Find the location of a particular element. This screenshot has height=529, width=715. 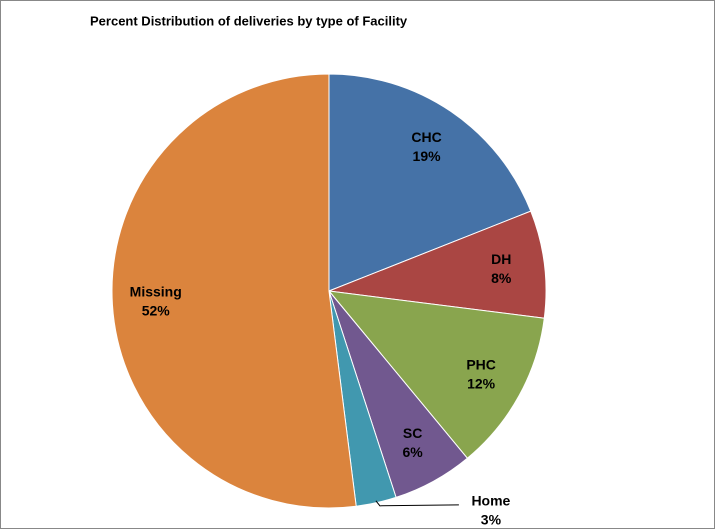

slice-value-label: 19% is located at coordinates (427, 156).